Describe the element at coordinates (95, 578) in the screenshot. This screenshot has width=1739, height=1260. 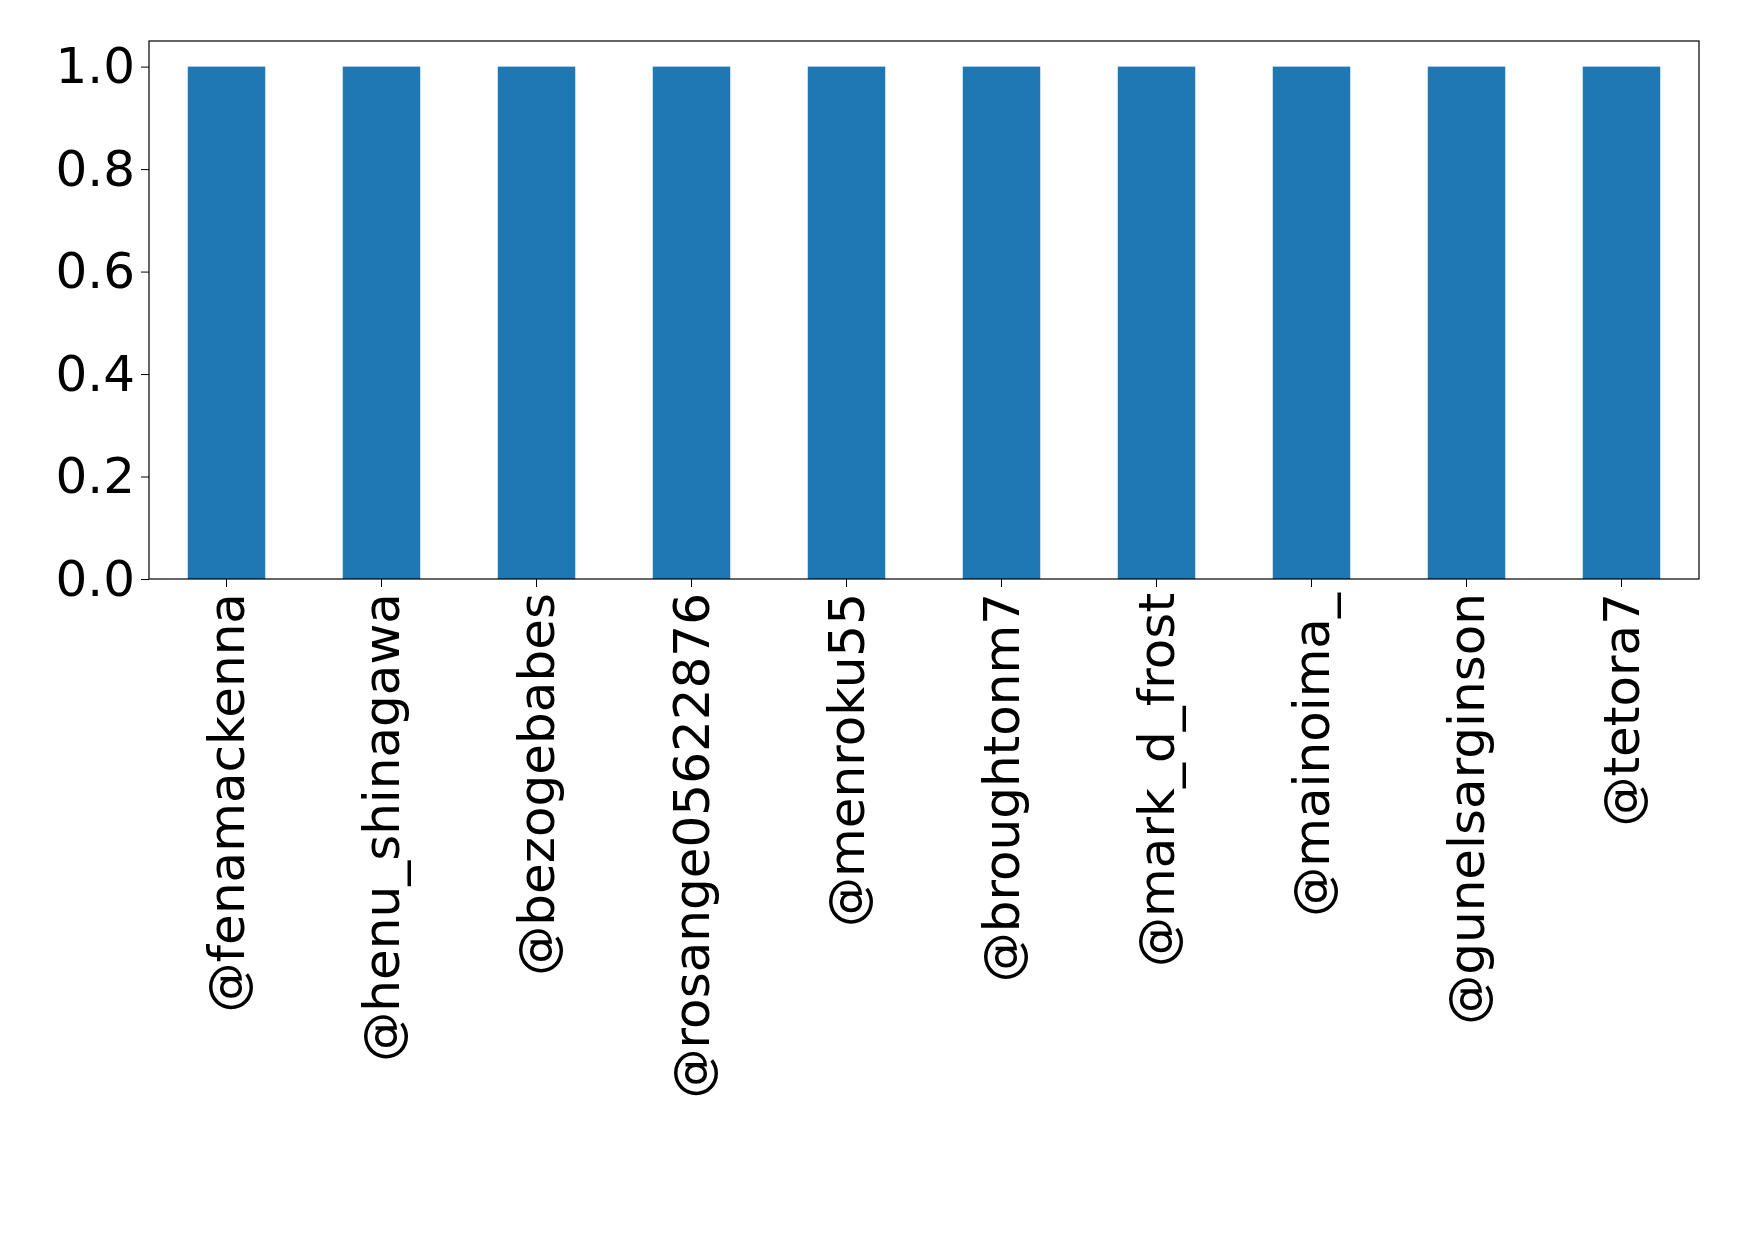
I see `y-tick-label: 0.0` at that location.